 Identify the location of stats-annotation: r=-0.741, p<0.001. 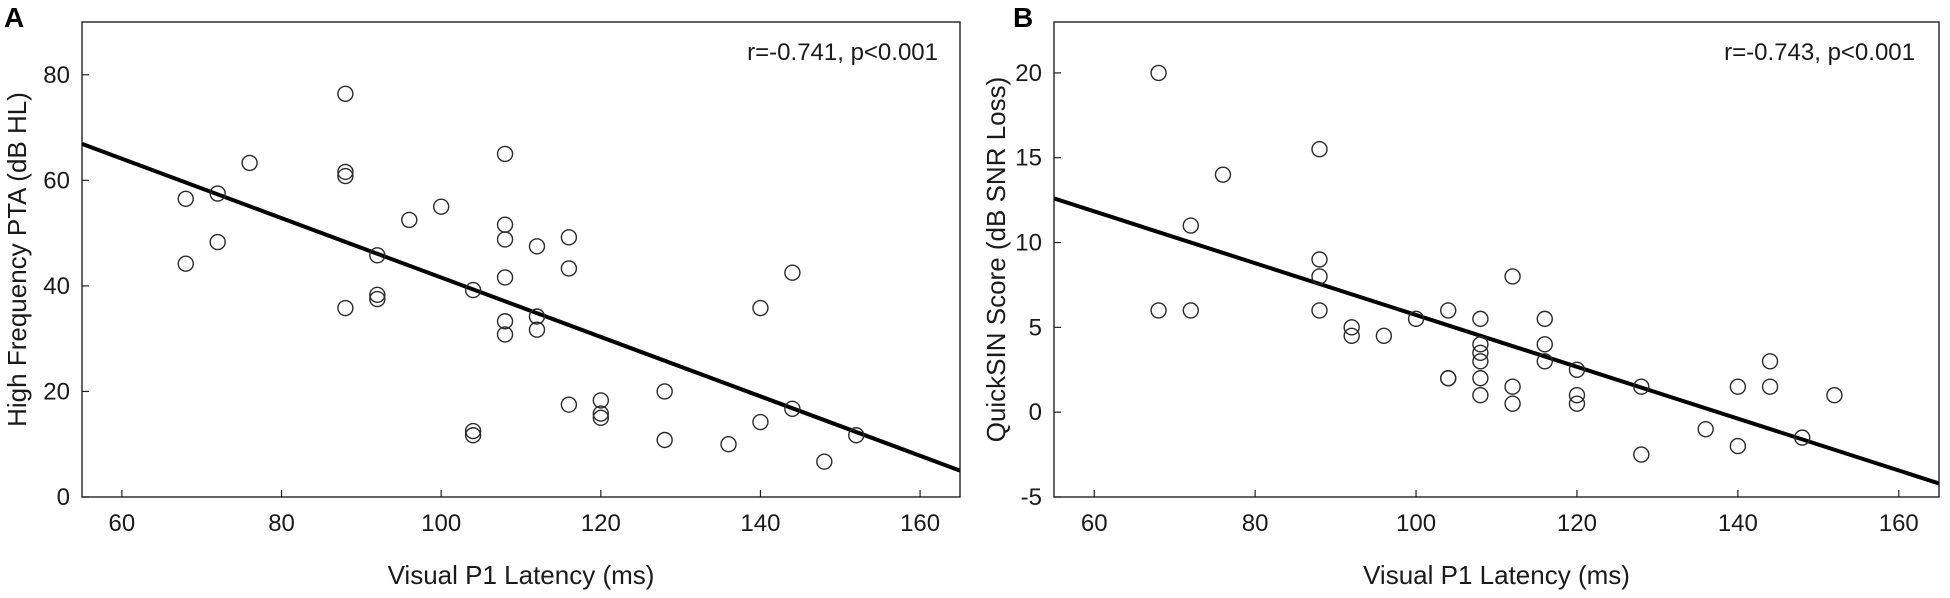
(842, 52).